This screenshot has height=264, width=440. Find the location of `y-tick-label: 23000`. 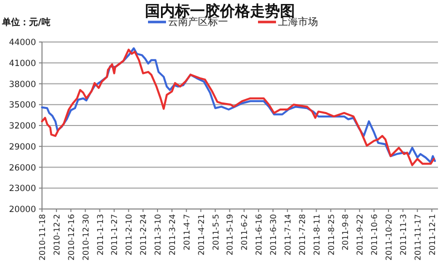

y-tick-label: 23000 is located at coordinates (22, 189).